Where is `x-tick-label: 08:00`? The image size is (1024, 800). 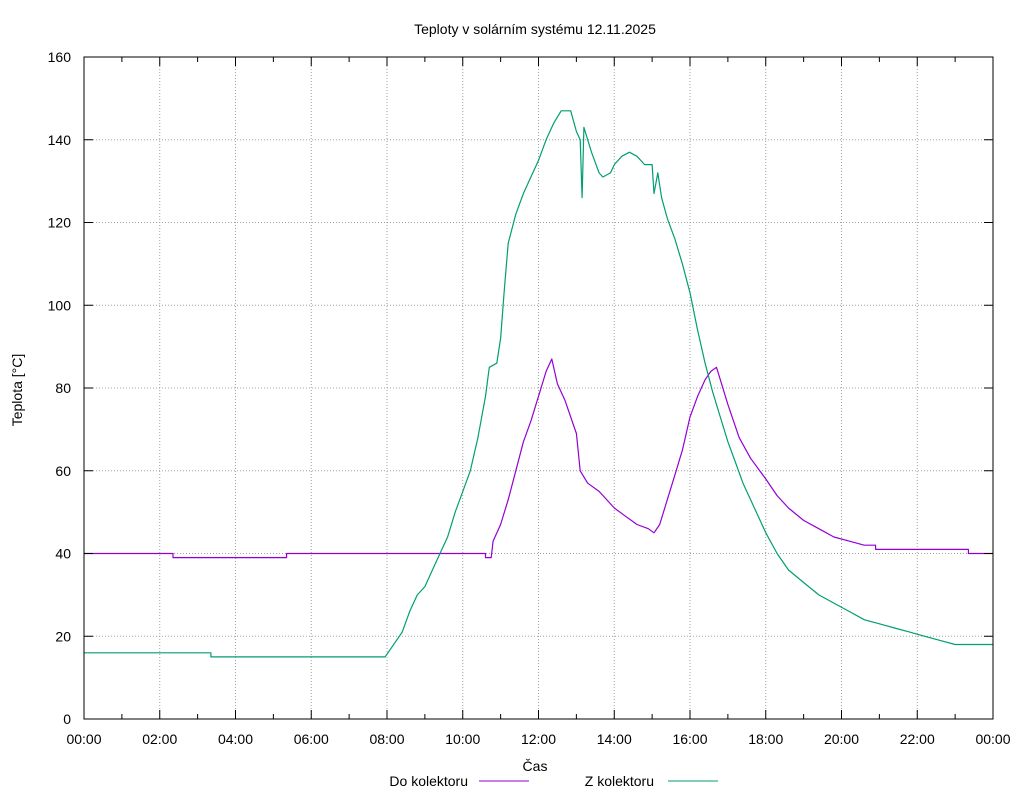 x-tick-label: 08:00 is located at coordinates (386, 739).